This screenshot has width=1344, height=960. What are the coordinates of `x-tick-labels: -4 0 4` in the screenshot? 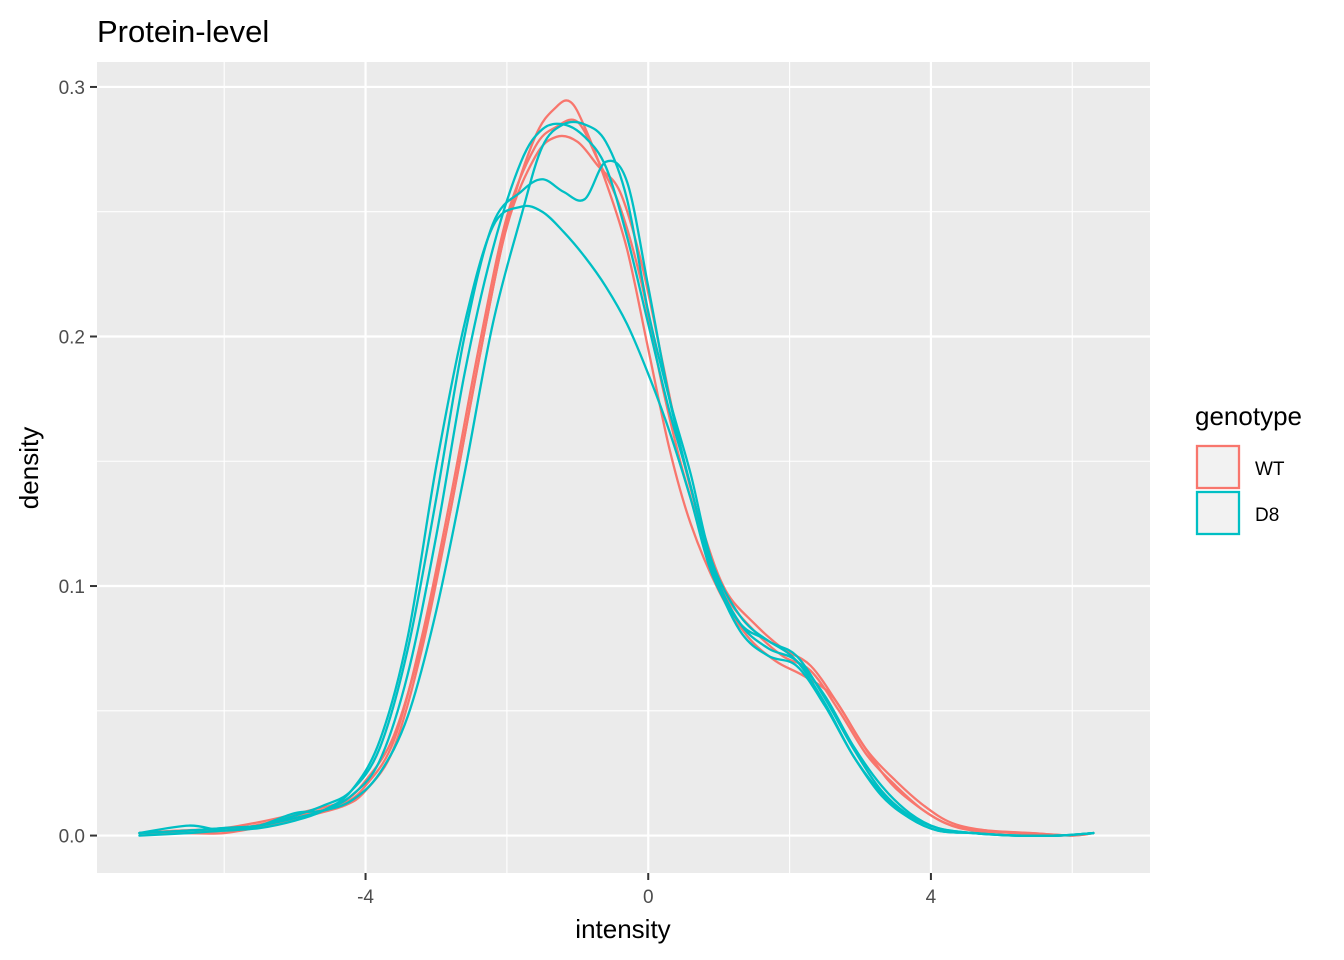 It's located at (647, 897).